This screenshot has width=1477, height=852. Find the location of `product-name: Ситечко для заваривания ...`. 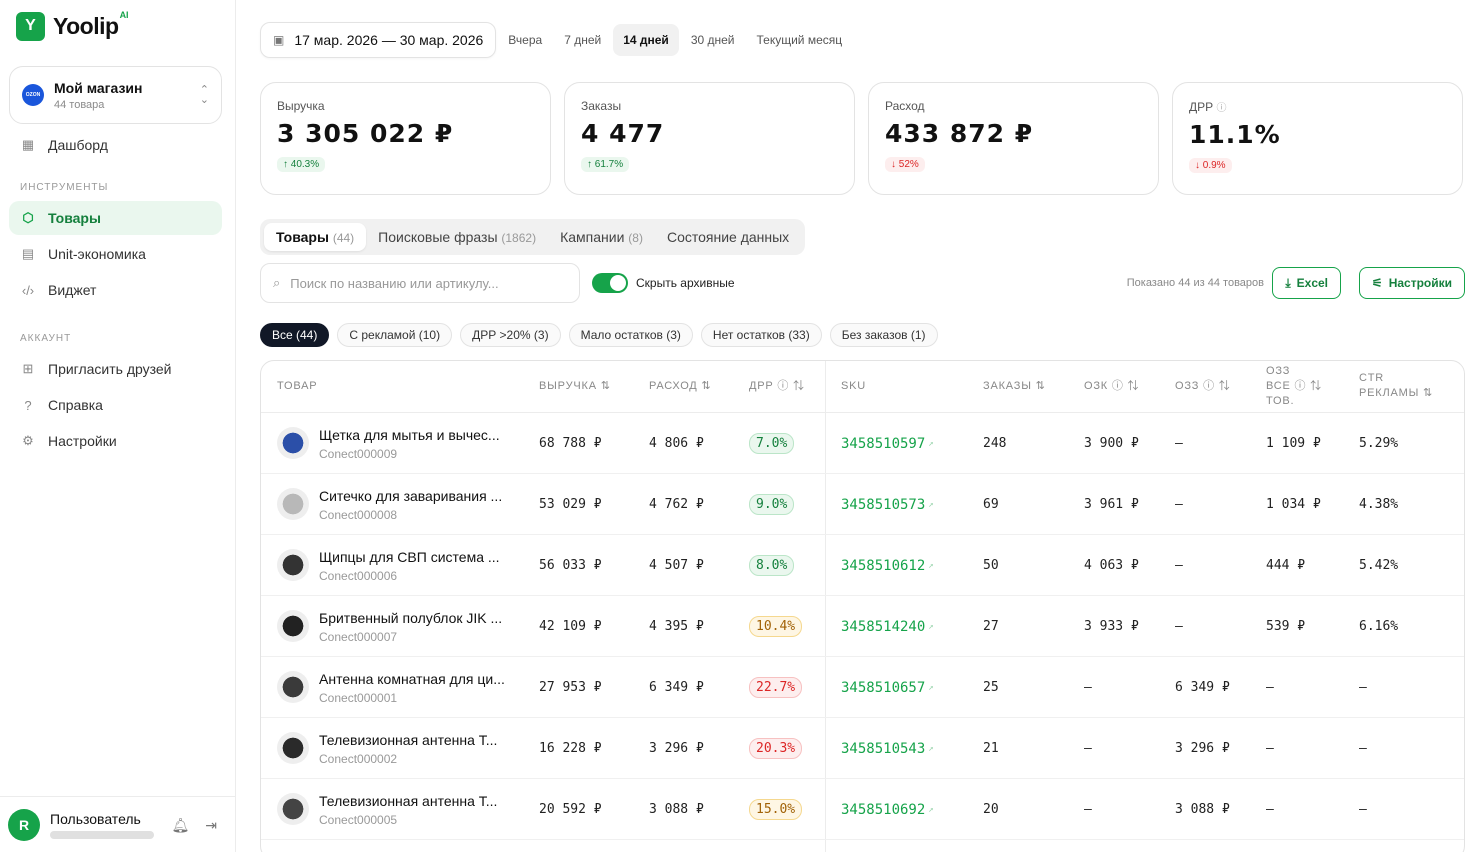

product-name: Ситечко для заваривания ... is located at coordinates (411, 496).